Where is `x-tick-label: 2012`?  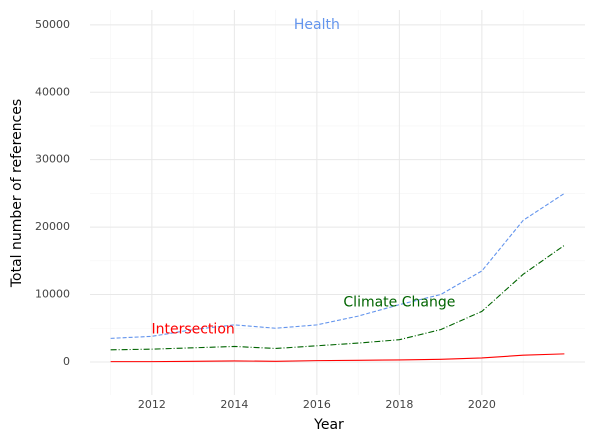
x-tick-label: 2012 is located at coordinates (152, 404).